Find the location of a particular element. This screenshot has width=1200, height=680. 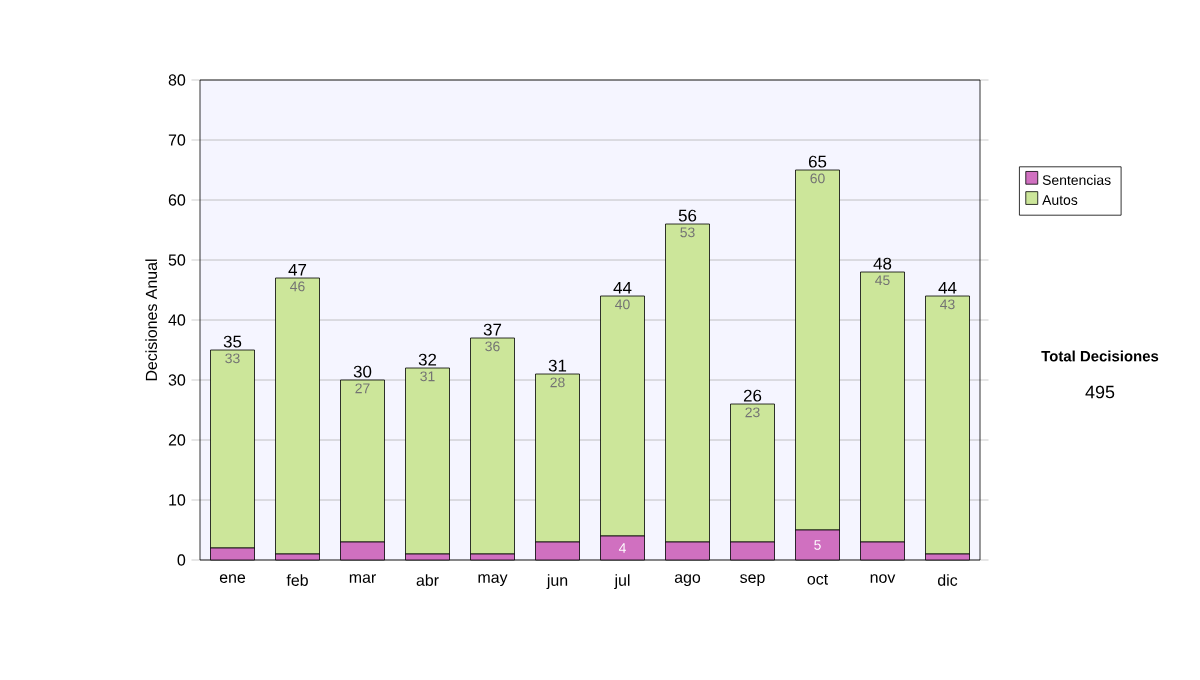

total-label: 47 is located at coordinates (297, 269).